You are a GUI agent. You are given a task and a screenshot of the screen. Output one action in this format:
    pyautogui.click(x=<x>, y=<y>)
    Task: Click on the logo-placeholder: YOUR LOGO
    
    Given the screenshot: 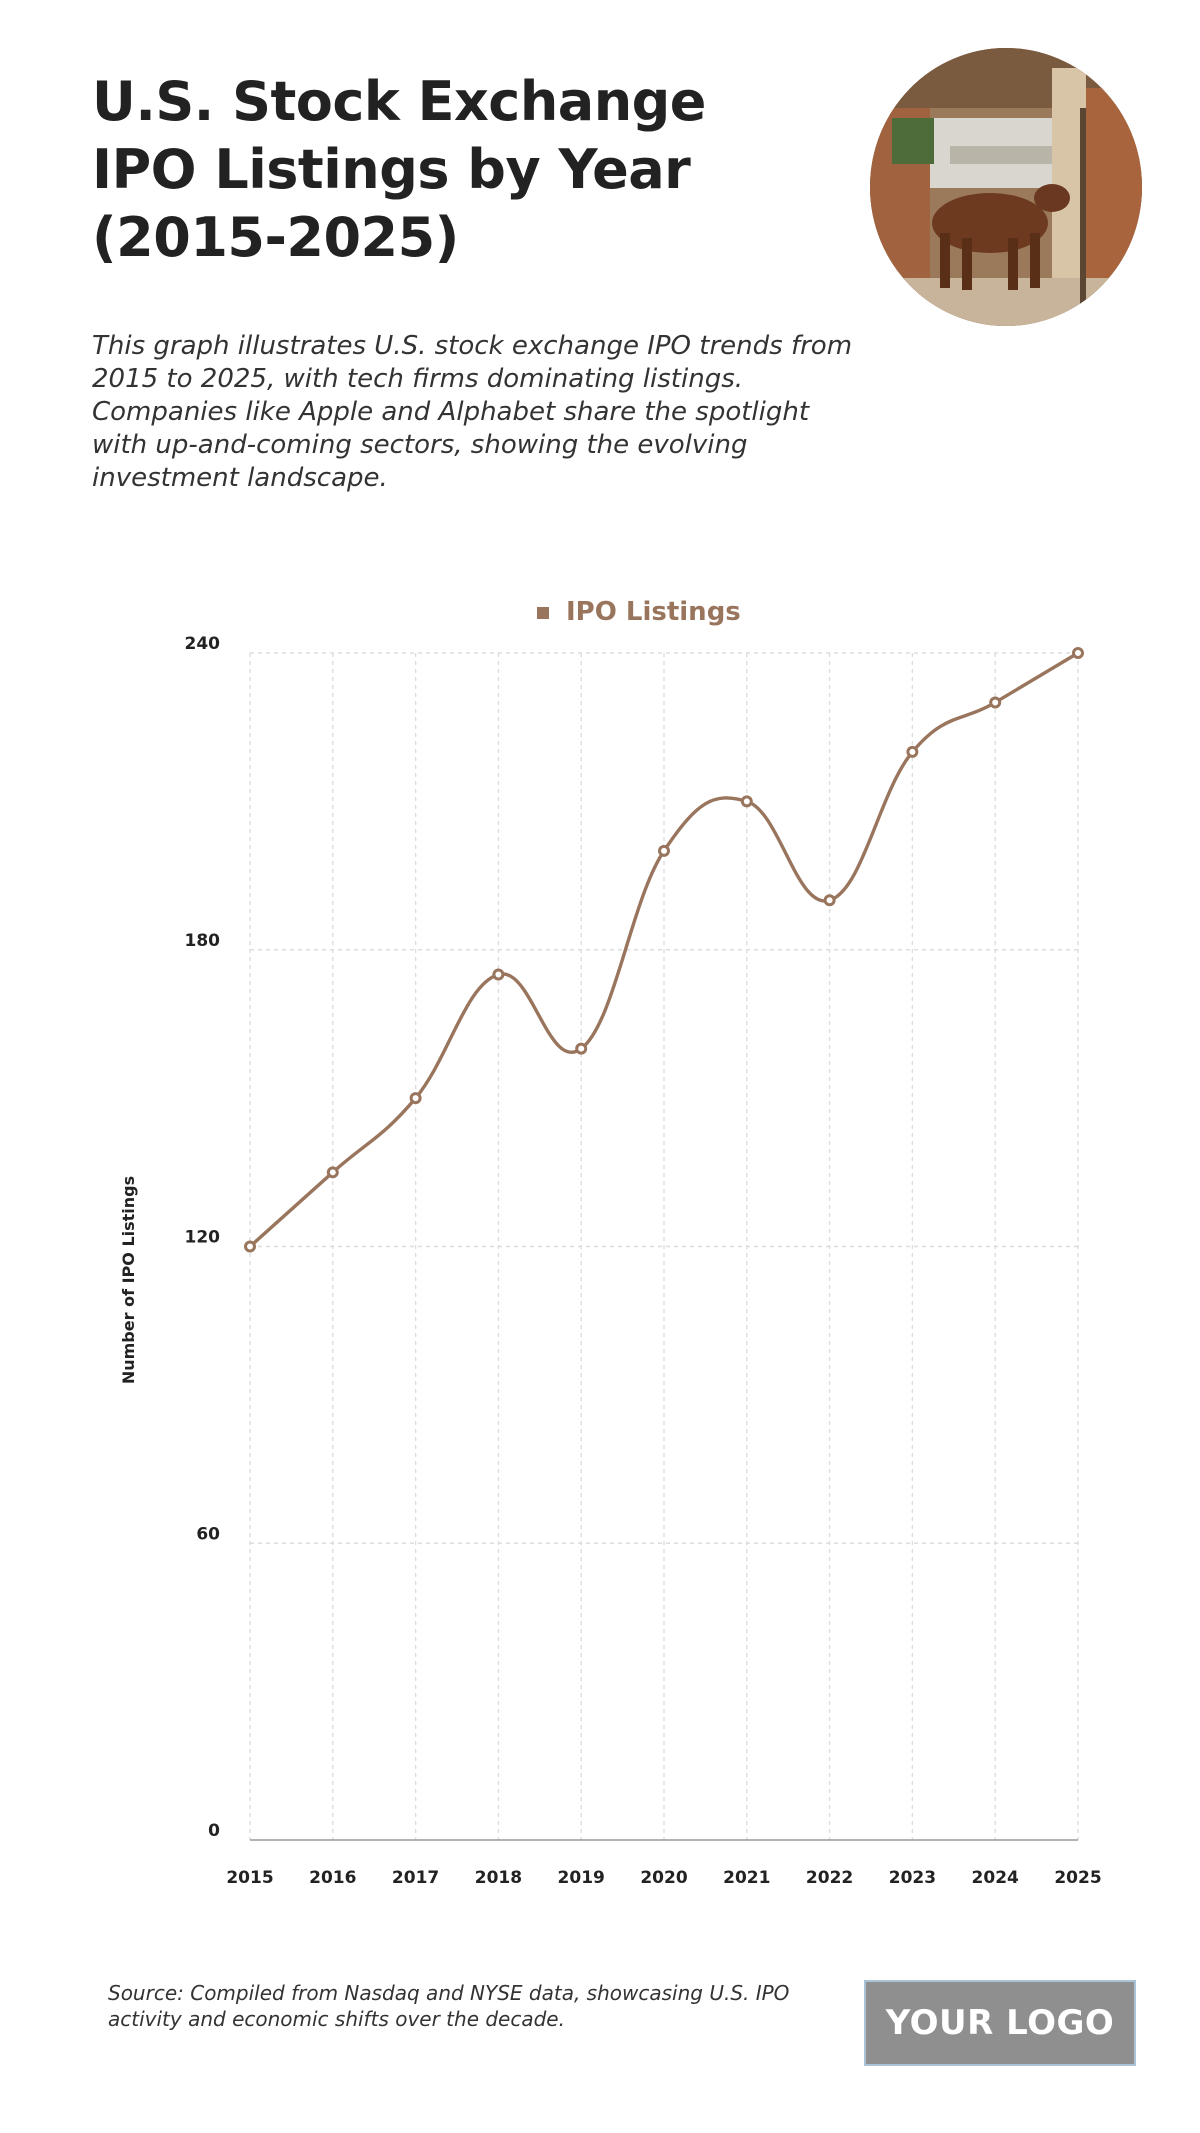 What is the action you would take?
    pyautogui.click(x=1000, y=2023)
    